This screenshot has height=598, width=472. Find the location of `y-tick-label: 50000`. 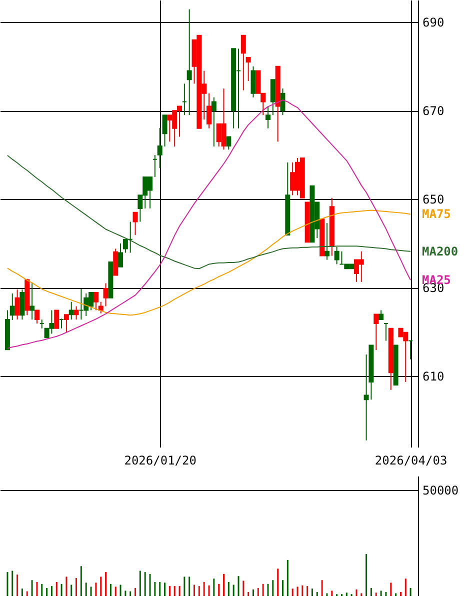

y-tick-label: 50000 is located at coordinates (440, 490).